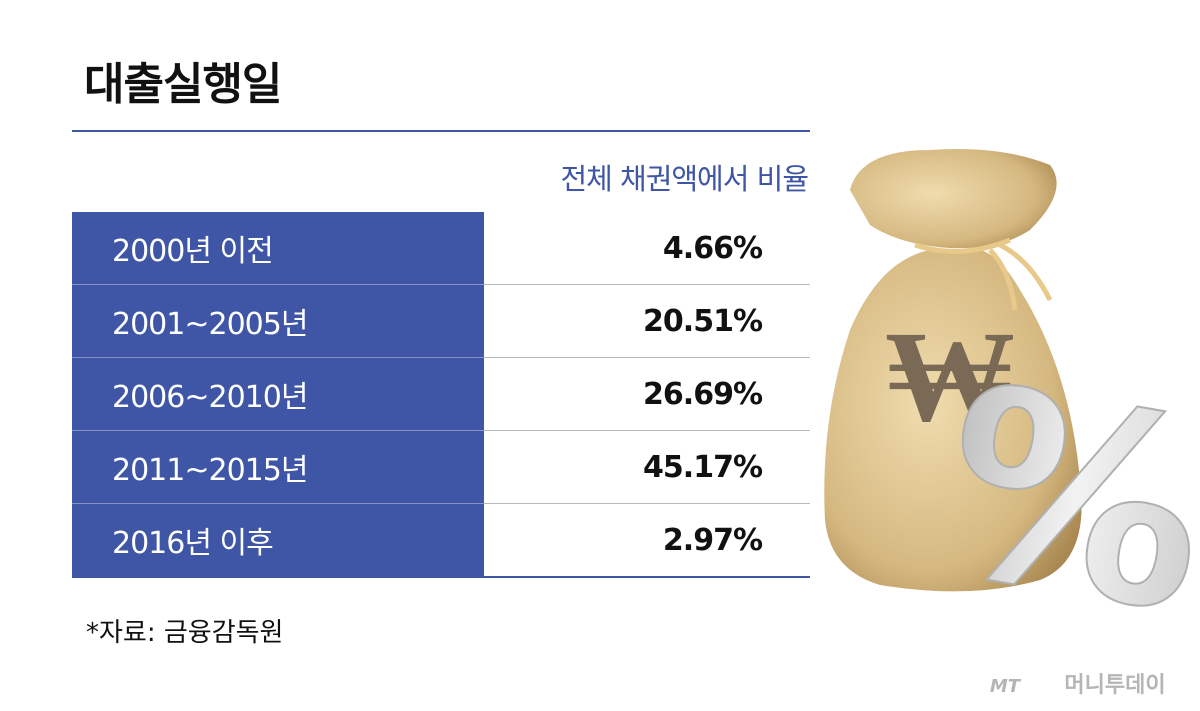  What do you see at coordinates (441, 131) in the screenshot?
I see `divider` at bounding box center [441, 131].